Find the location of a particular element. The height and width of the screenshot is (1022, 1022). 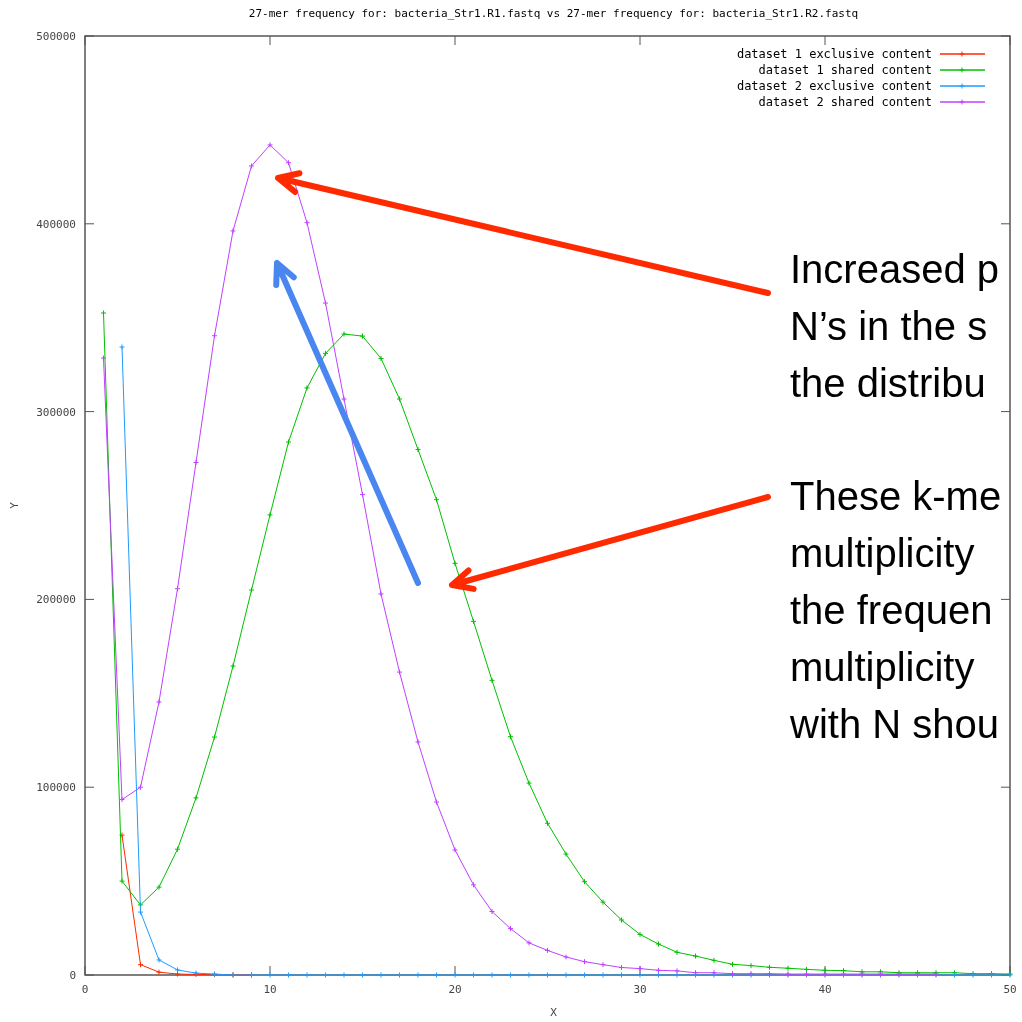

y-tick-label: 400000 is located at coordinates (56, 224).